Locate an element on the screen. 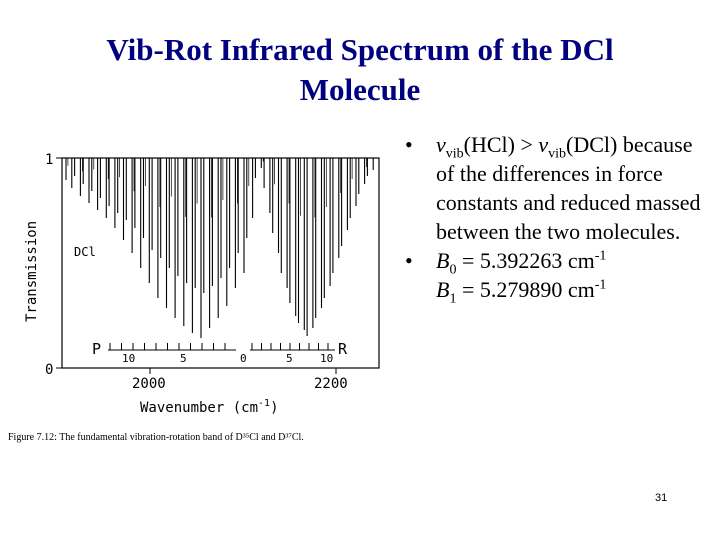 The image size is (720, 540). title-line-2: Molecule is located at coordinates (360, 89).